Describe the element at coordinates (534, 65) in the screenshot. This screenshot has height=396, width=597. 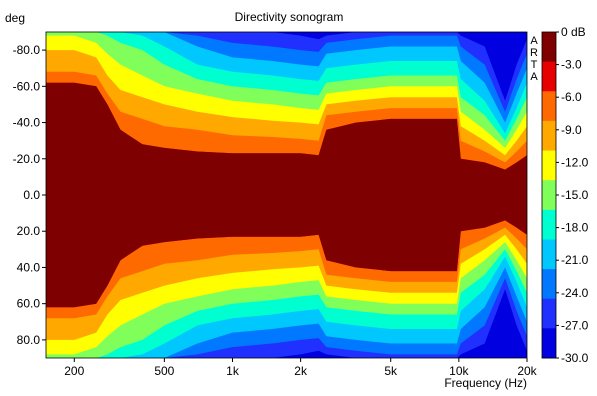
I see `watermark-letter: T` at that location.